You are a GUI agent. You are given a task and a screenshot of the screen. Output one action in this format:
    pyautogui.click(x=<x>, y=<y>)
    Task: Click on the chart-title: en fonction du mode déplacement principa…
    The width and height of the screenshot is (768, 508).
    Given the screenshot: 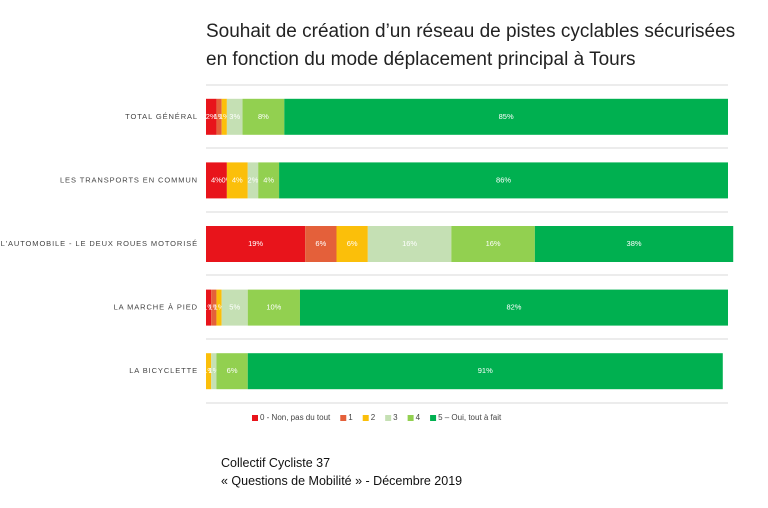 What is the action you would take?
    pyautogui.click(x=421, y=59)
    